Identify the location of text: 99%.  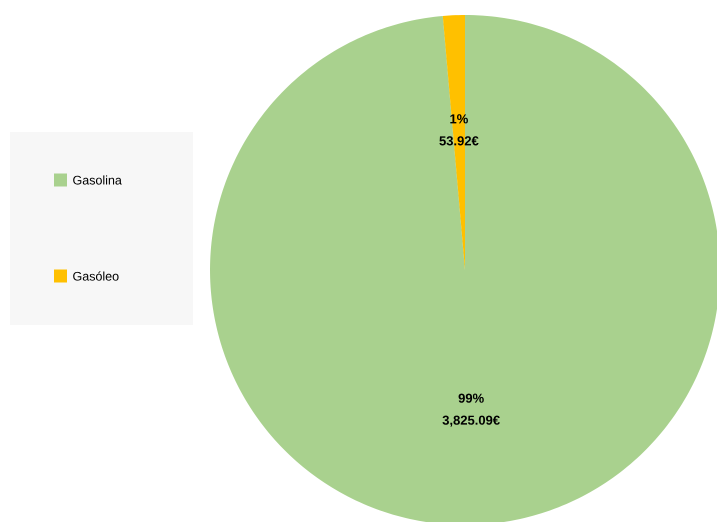
(471, 398).